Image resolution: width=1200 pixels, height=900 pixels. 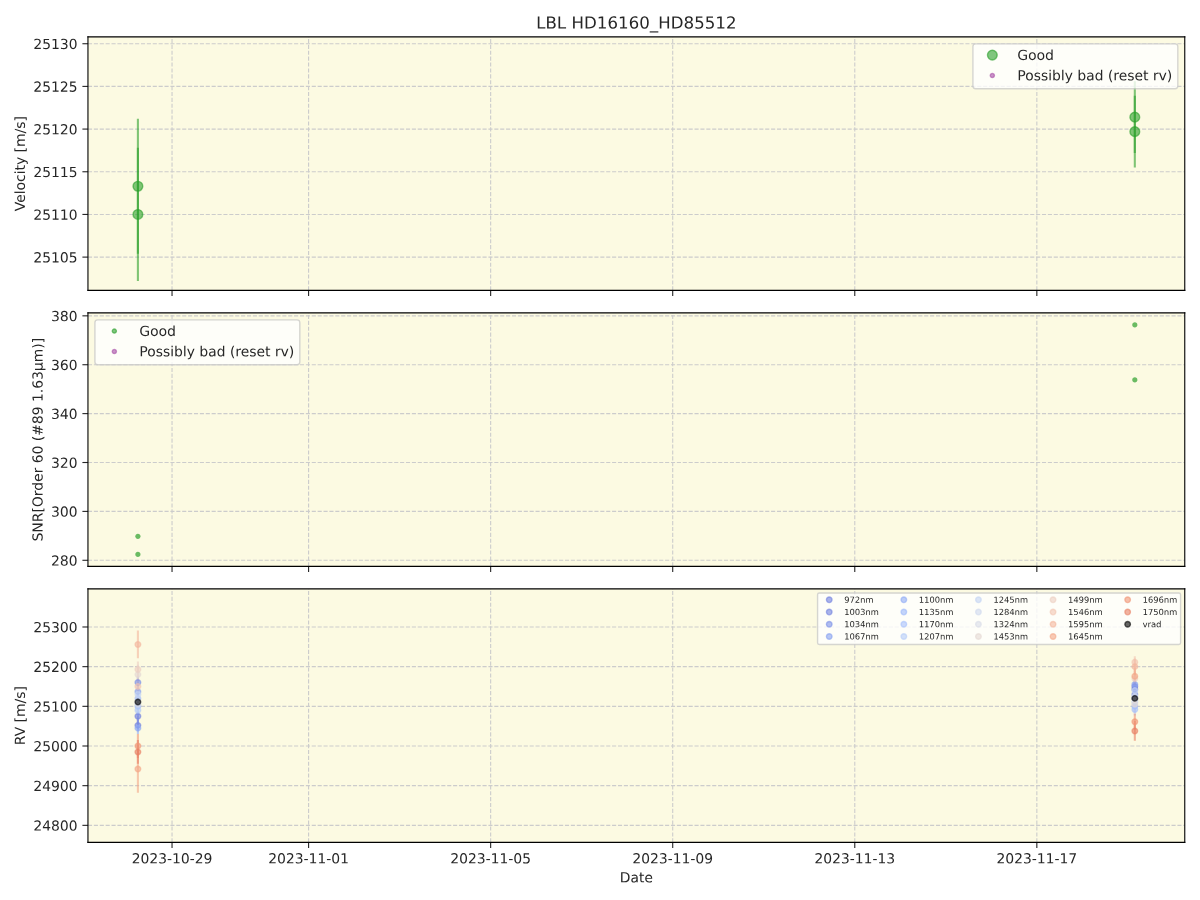 What do you see at coordinates (55, 627) in the screenshot?
I see `y-tick-label: 25300` at bounding box center [55, 627].